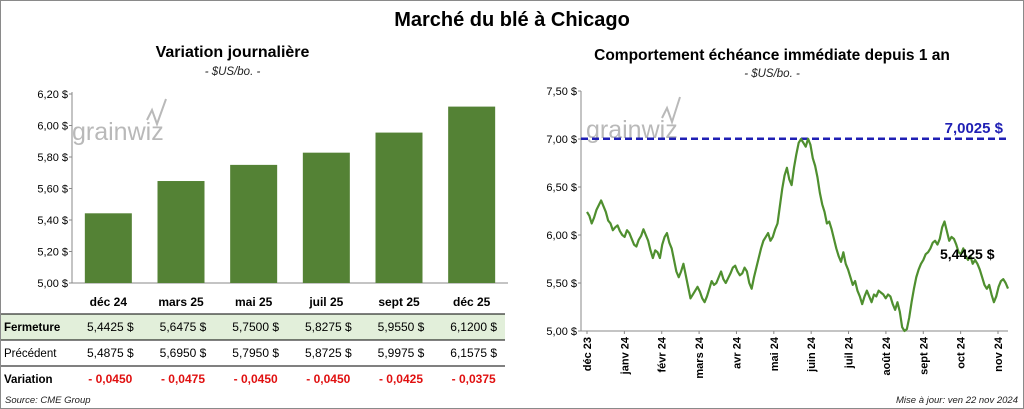 The image size is (1024, 409). What do you see at coordinates (967, 254) in the screenshot?
I see `last-price-label: 5,4425 $` at bounding box center [967, 254].